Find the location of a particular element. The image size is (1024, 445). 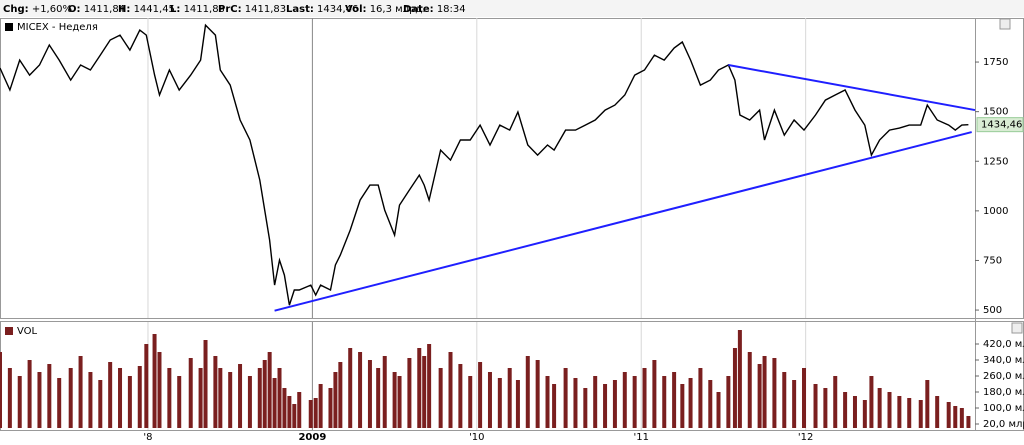

x-tick-label: '12 is located at coordinates (805, 437).